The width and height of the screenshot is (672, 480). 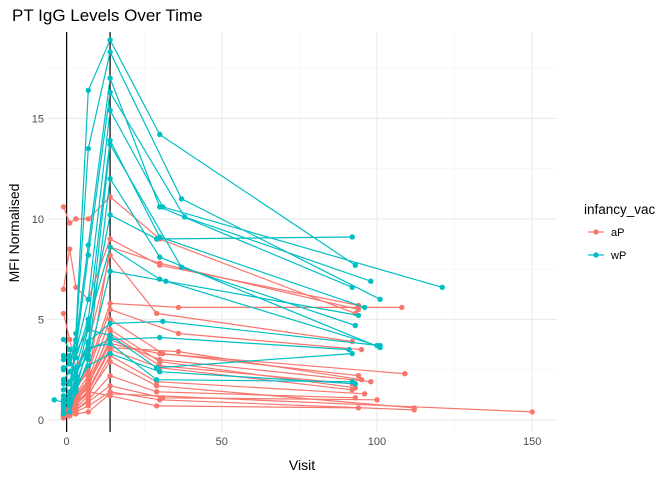 I want to click on legend-key-point, so click(x=596, y=255).